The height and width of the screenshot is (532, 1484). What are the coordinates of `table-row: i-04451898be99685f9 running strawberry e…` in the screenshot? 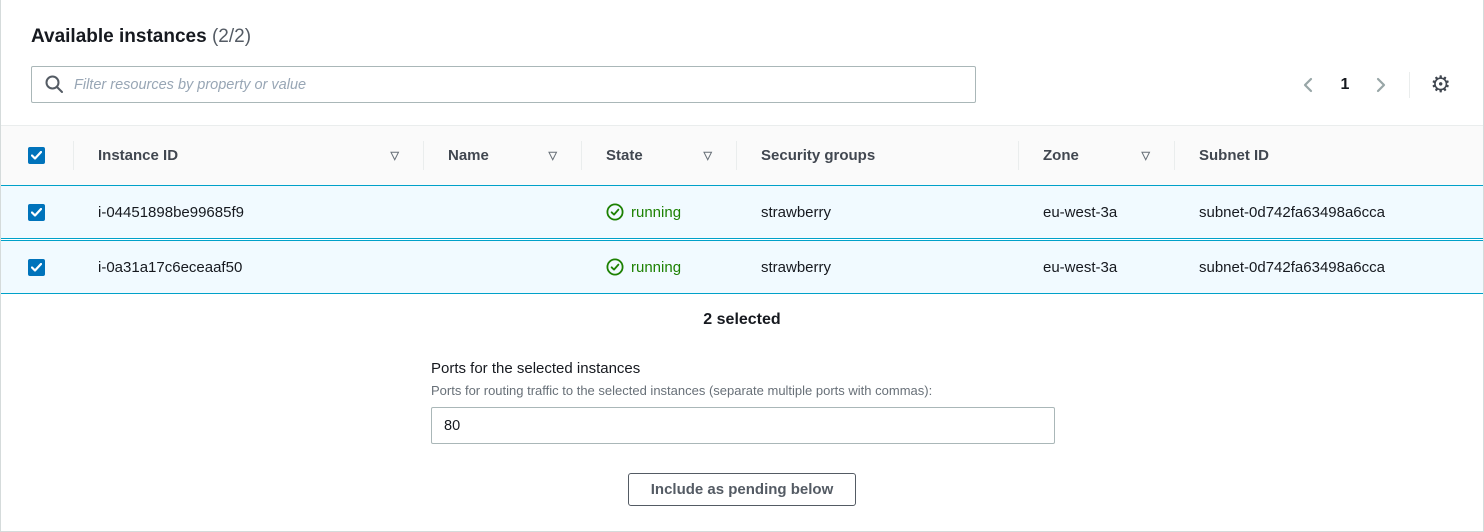 It's located at (742, 212).